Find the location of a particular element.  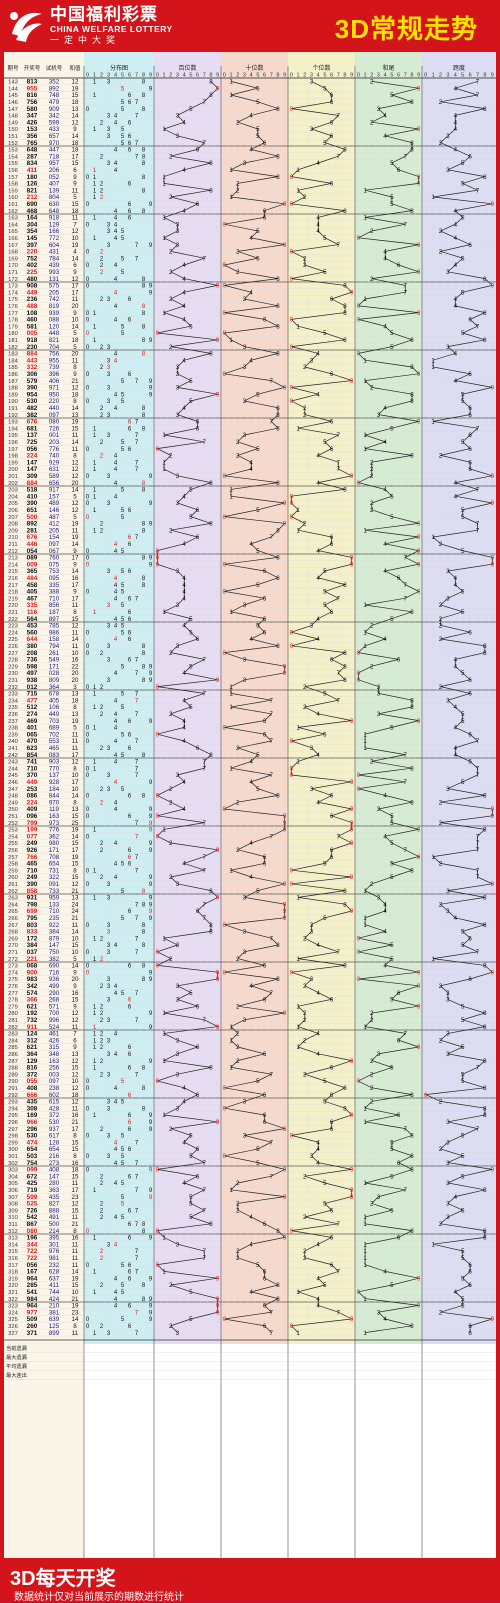

span-point: 4 is located at coordinates (456, 354).